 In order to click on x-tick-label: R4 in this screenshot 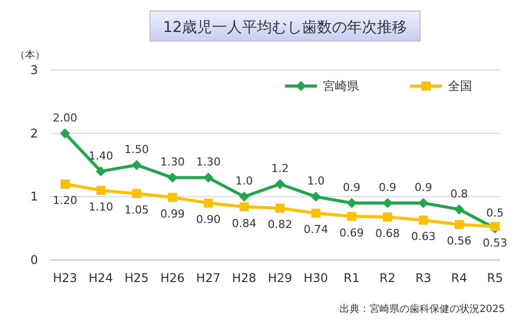, I will do `click(459, 278)`.